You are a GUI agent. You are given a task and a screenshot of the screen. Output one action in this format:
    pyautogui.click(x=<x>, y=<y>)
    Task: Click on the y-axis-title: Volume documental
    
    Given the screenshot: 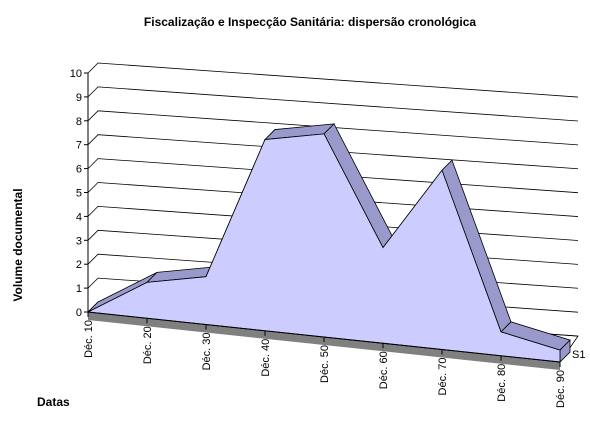 What is the action you would take?
    pyautogui.click(x=18, y=244)
    